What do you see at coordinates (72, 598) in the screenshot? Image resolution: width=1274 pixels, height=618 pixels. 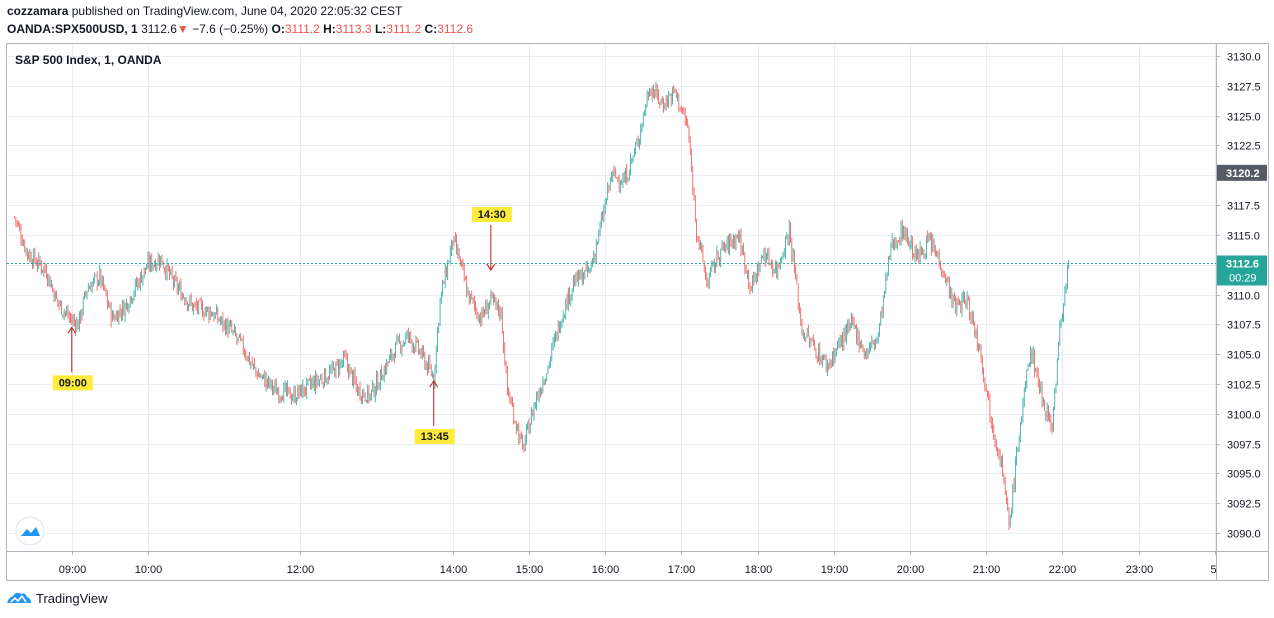 I see `tradingview-brand: TradingView` at bounding box center [72, 598].